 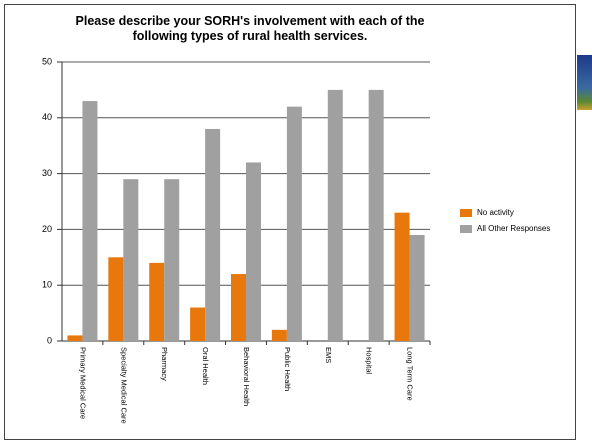 What do you see at coordinates (164, 364) in the screenshot?
I see `x-tick-label: Pharmacy` at bounding box center [164, 364].